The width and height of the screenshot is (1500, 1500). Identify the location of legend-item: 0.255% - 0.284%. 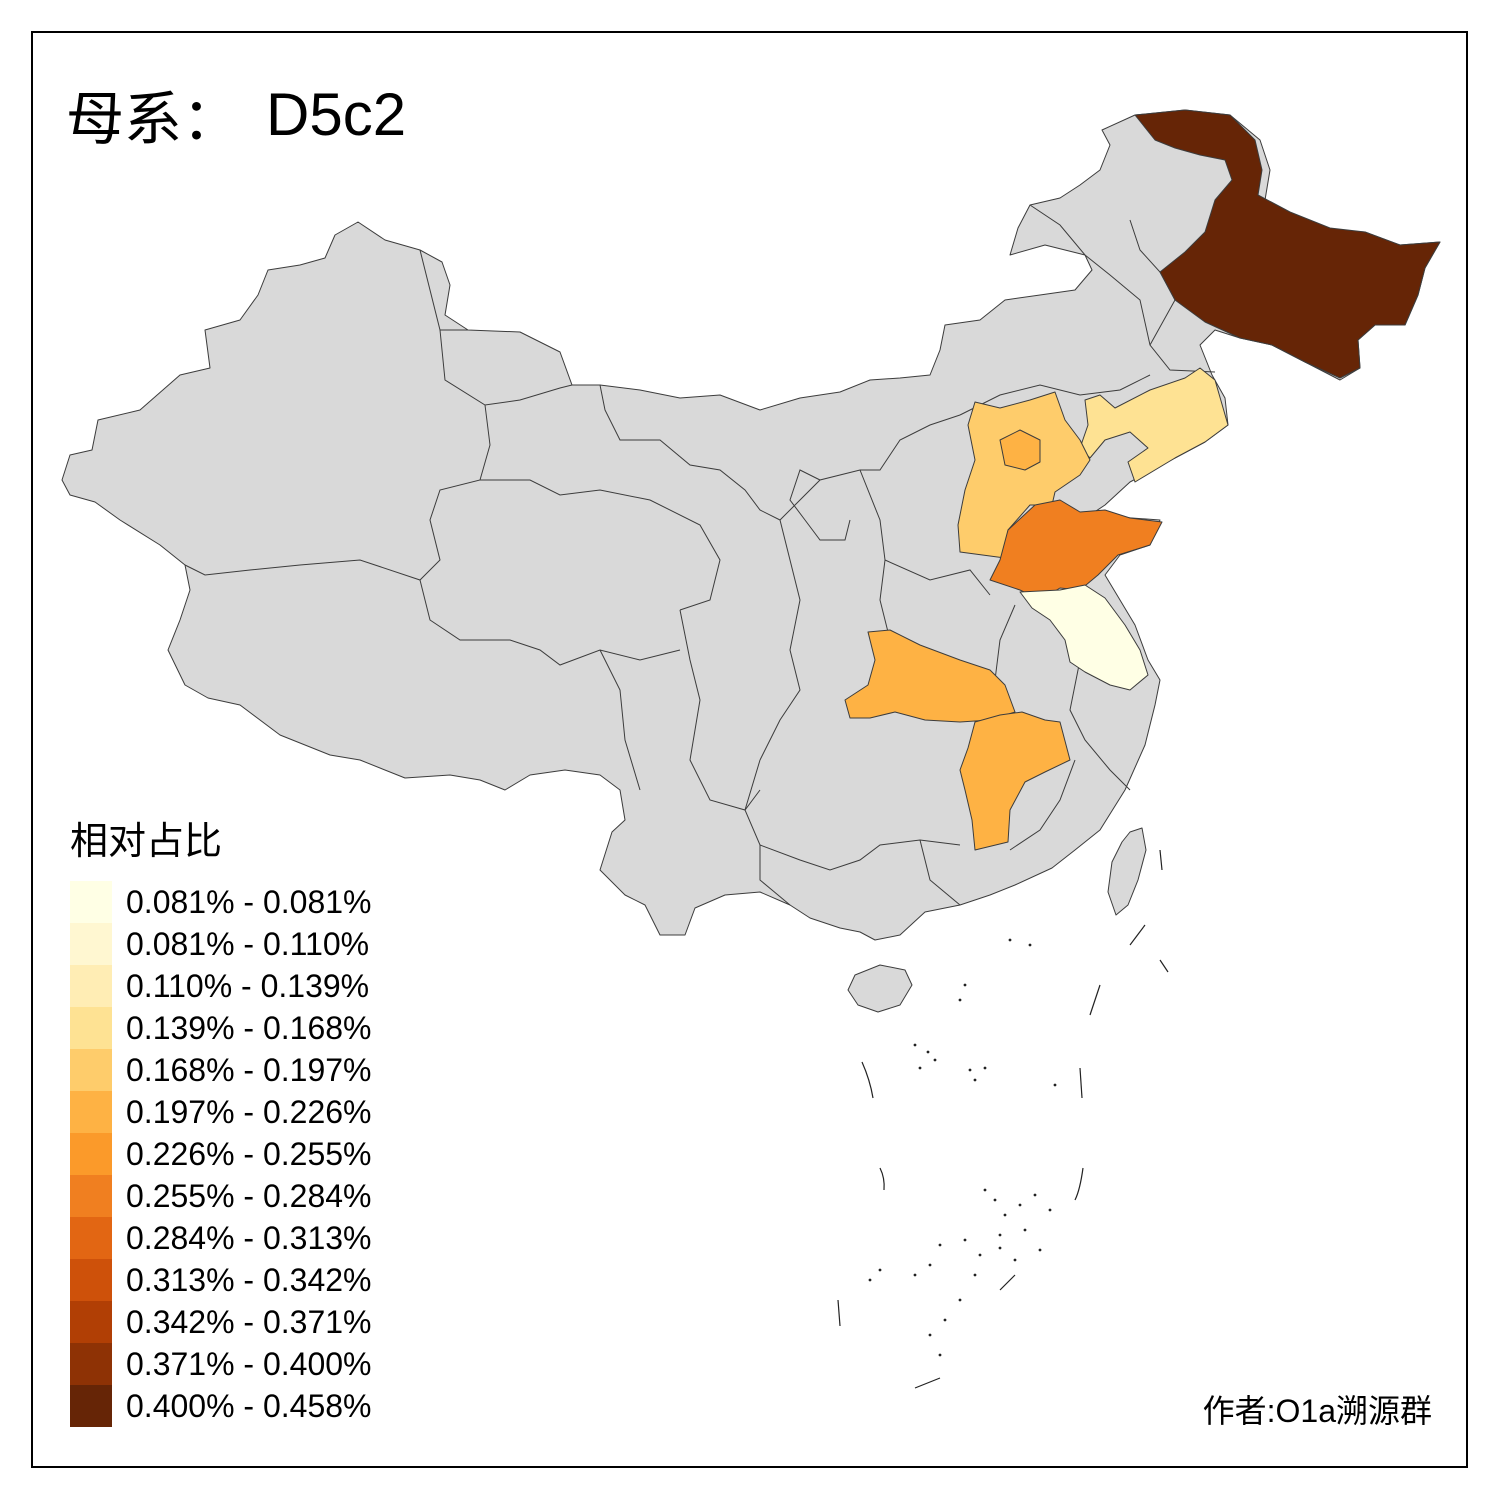
(221, 1196).